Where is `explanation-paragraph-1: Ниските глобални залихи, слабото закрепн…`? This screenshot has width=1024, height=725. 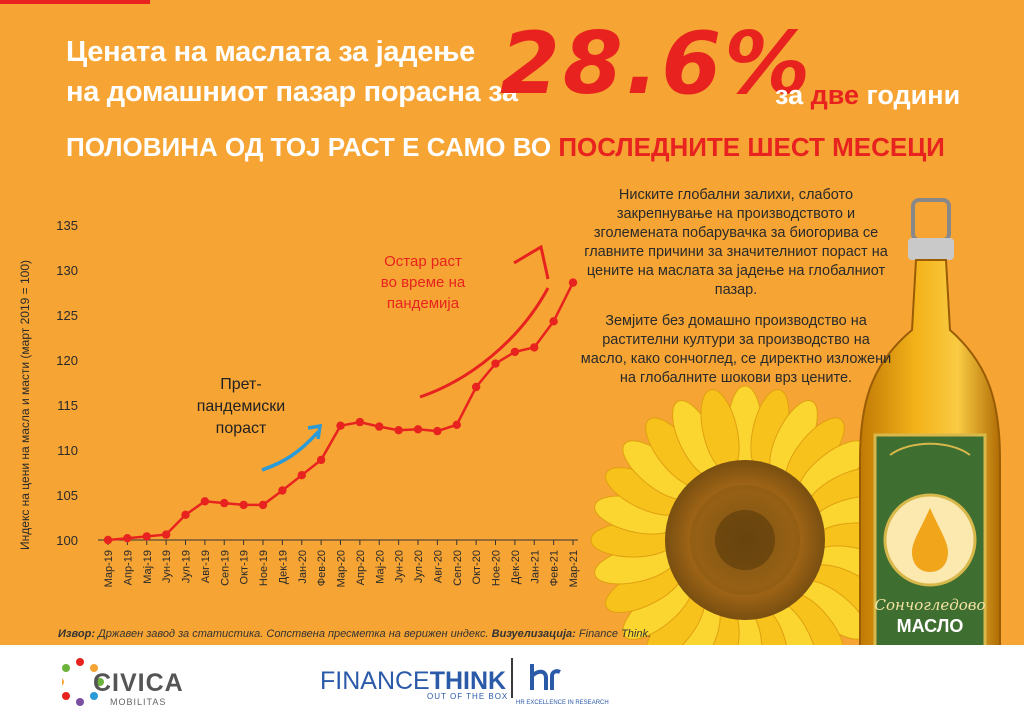 explanation-paragraph-1: Ниските глобални залихи, слабото закрепн… is located at coordinates (736, 242).